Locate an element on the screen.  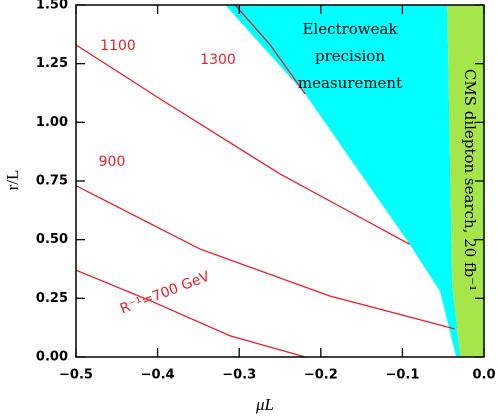
region-label: Electroweak is located at coordinates (350, 29).